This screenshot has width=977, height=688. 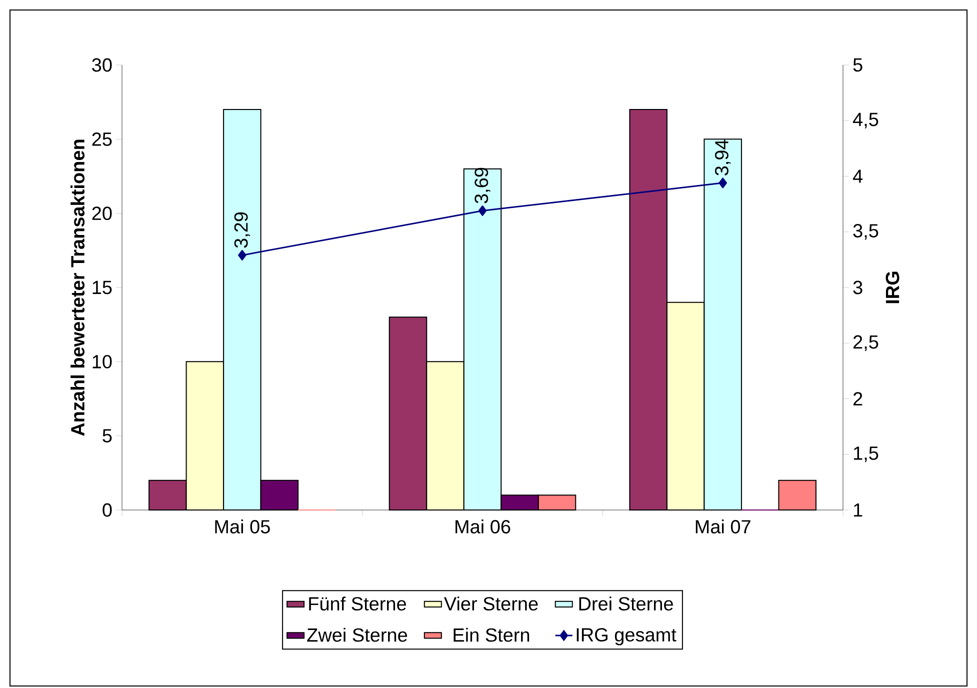 I want to click on data-label: 3,69, so click(x=482, y=186).